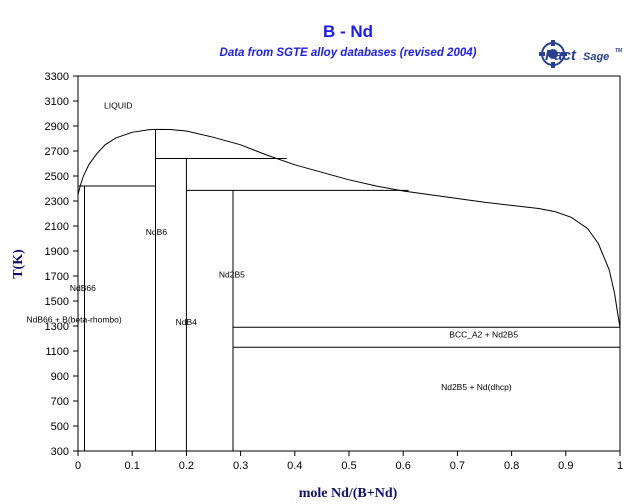  What do you see at coordinates (511, 466) in the screenshot?
I see `x-tick-label: 0.8` at bounding box center [511, 466].